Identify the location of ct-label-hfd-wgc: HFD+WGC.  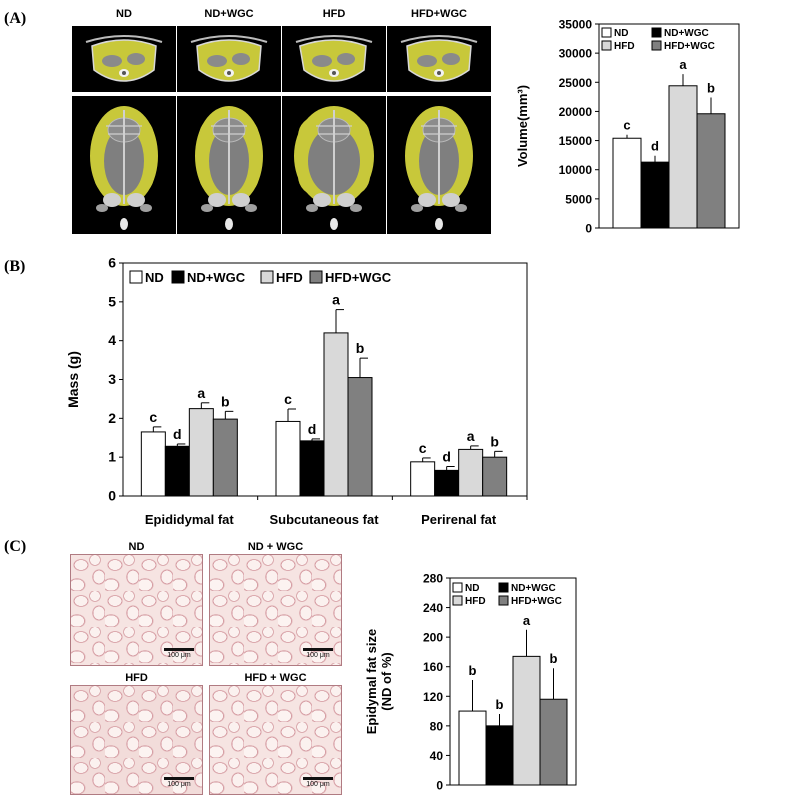
(439, 14).